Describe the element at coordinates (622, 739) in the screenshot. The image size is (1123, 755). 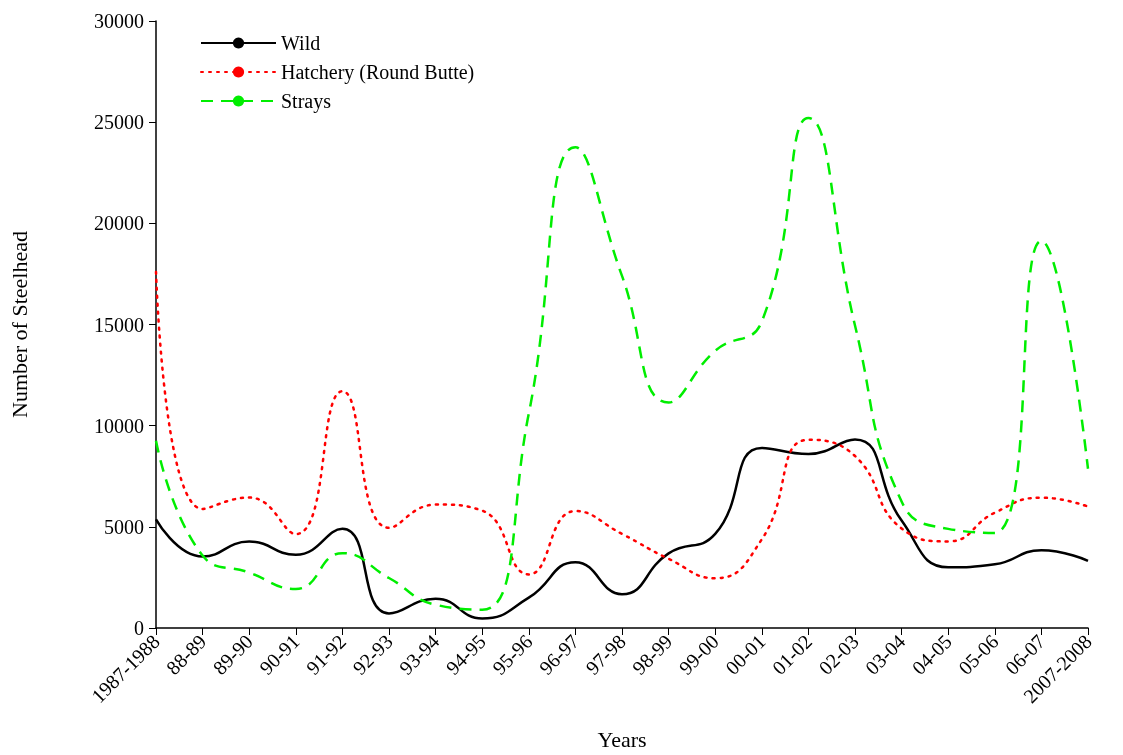
I see `x-axis-title: Years` at that location.